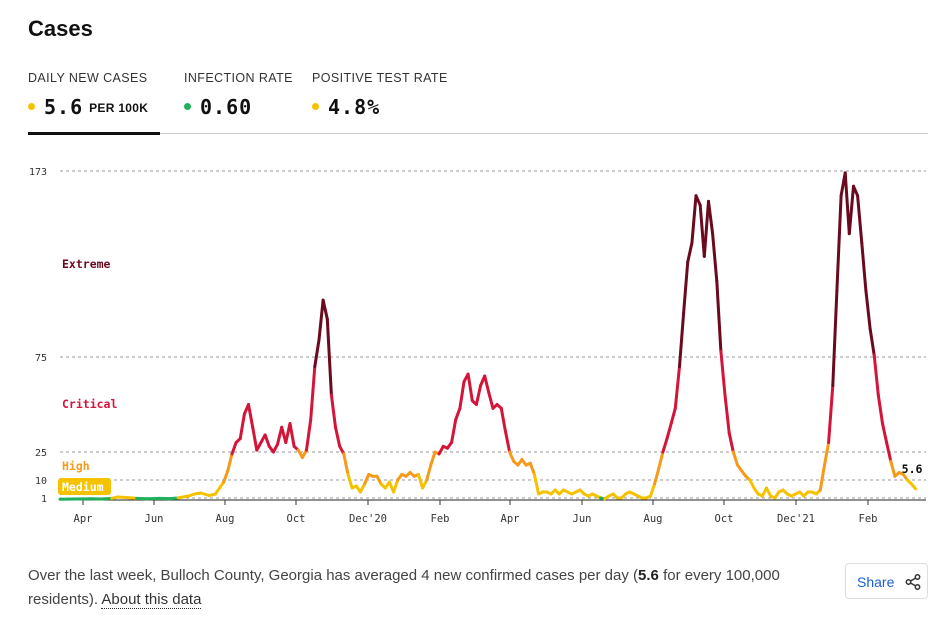 This screenshot has width=939, height=623. What do you see at coordinates (187, 107) in the screenshot?
I see `status-dot` at bounding box center [187, 107].